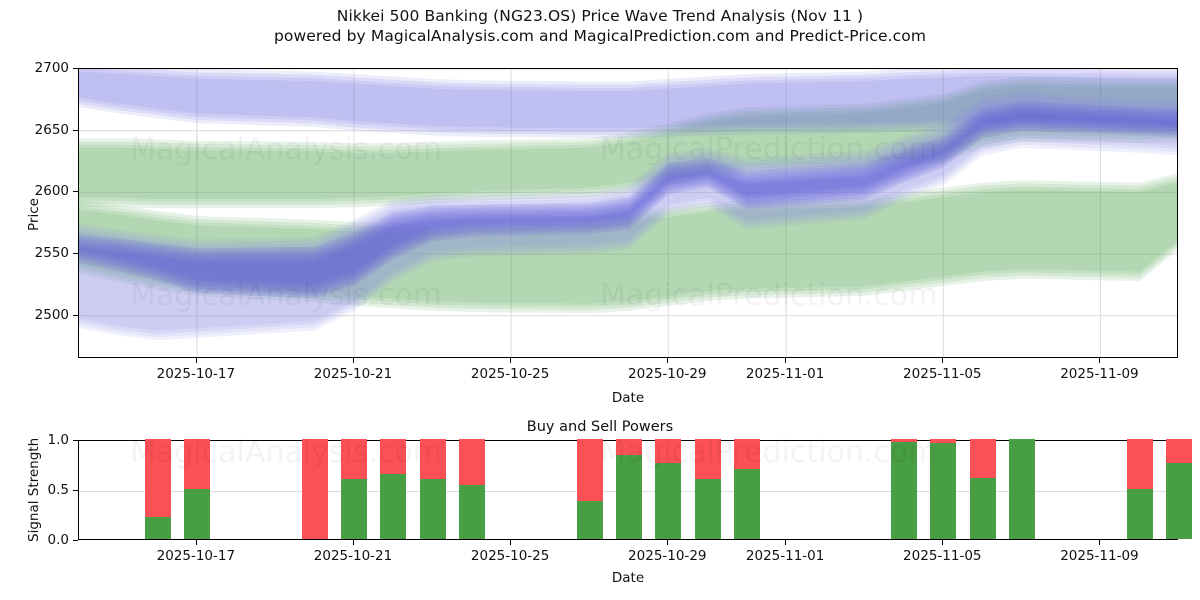 Image resolution: width=1200 pixels, height=600 pixels. I want to click on bar-y-tick-label: 0.0, so click(58, 540).